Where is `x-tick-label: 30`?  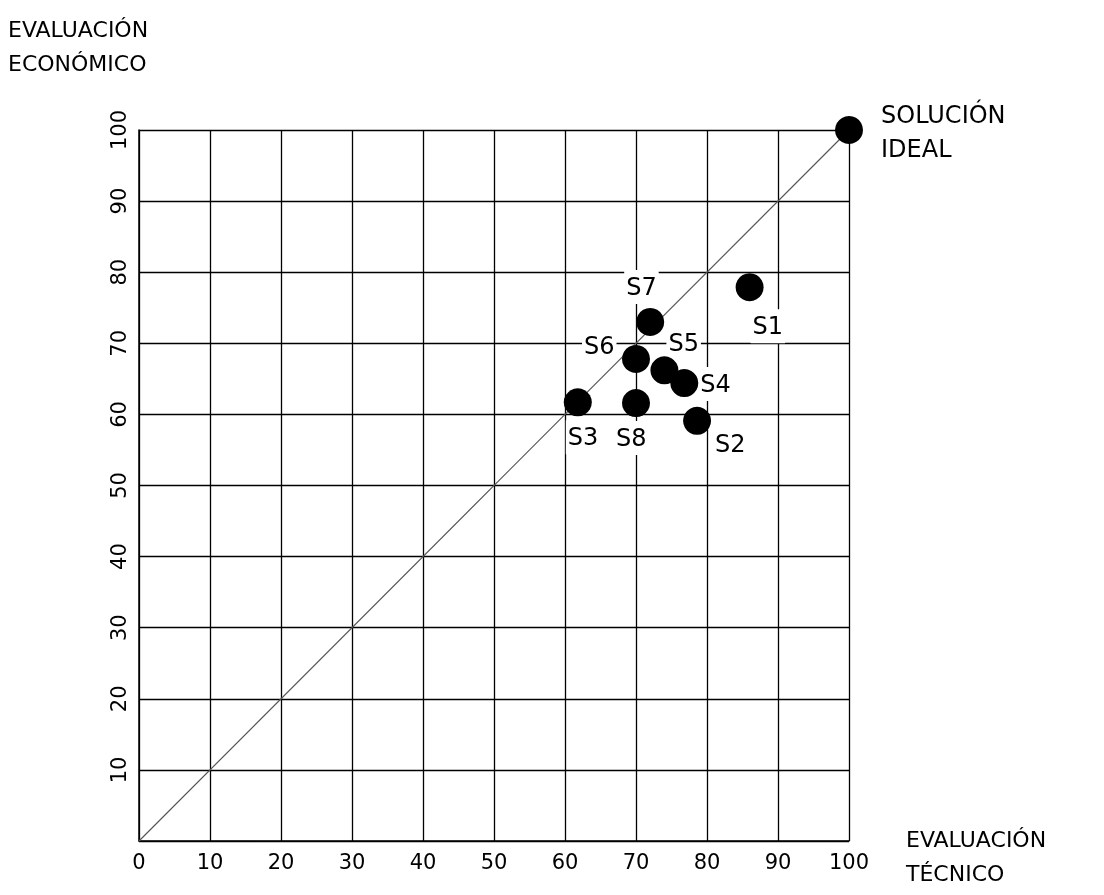 x-tick-label: 30 is located at coordinates (352, 861).